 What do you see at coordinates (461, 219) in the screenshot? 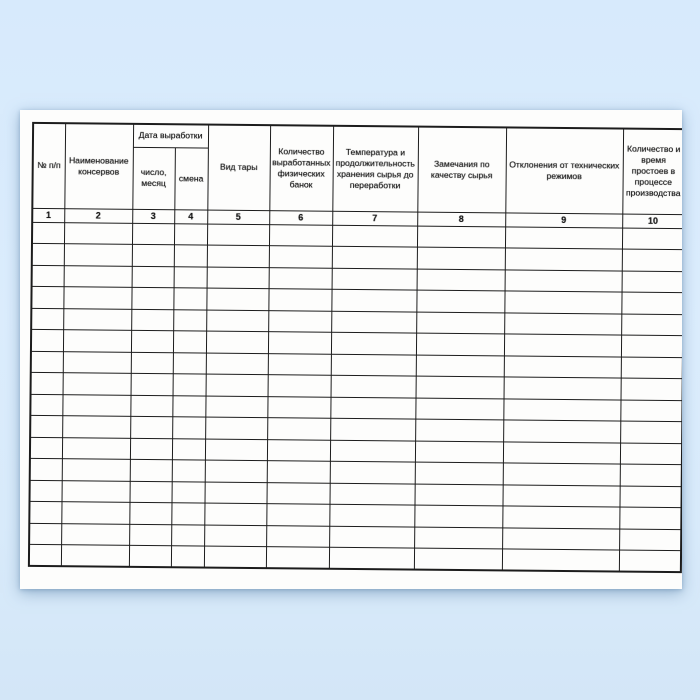
I see `column-number-cell: 8` at bounding box center [461, 219].